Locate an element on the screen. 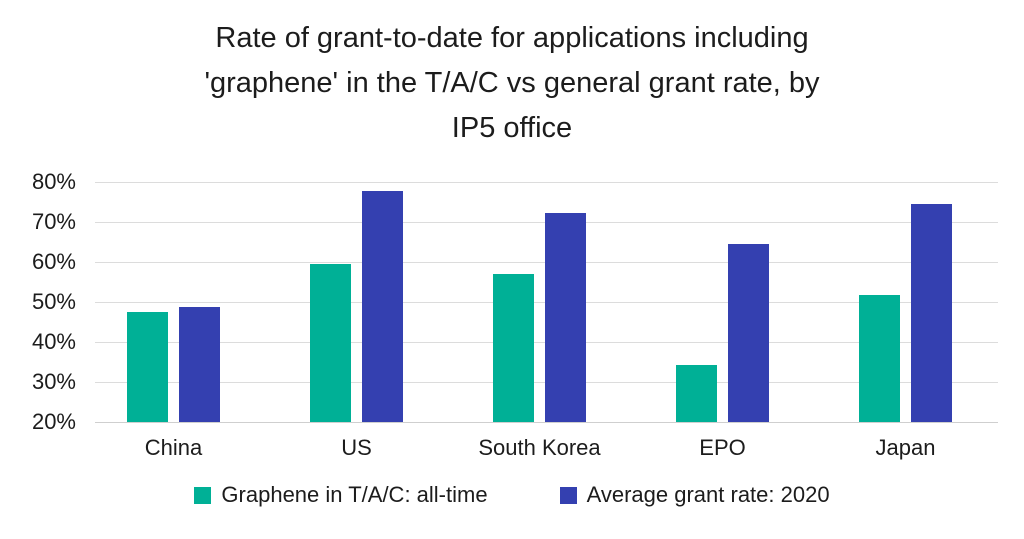 Image resolution: width=1024 pixels, height=539 pixels. bar-group-japan: Japan is located at coordinates (905, 332).